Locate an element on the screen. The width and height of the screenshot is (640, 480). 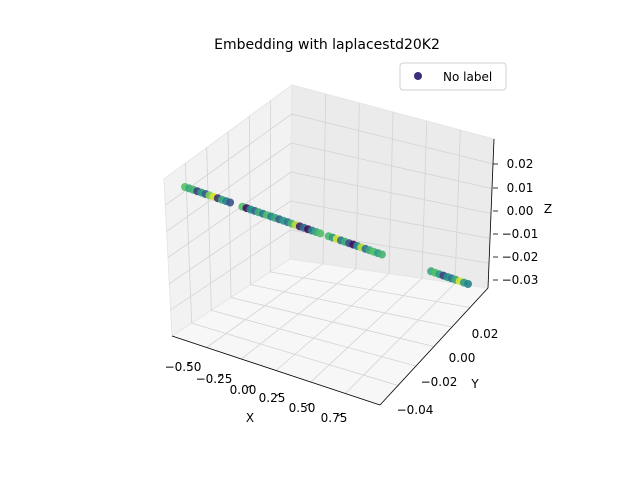
y-axis-label: Y is located at coordinates (474, 384).